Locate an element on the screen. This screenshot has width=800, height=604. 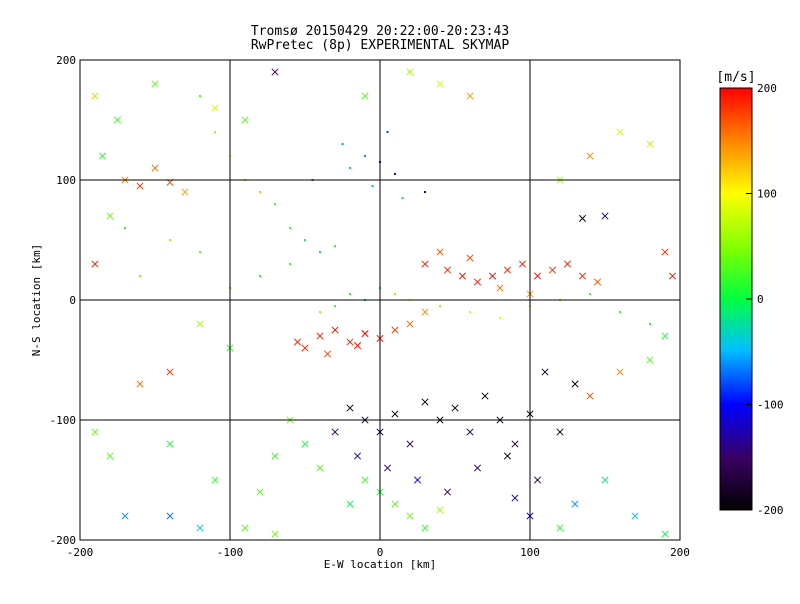
y-tick-label: 200 is located at coordinates (66, 60).